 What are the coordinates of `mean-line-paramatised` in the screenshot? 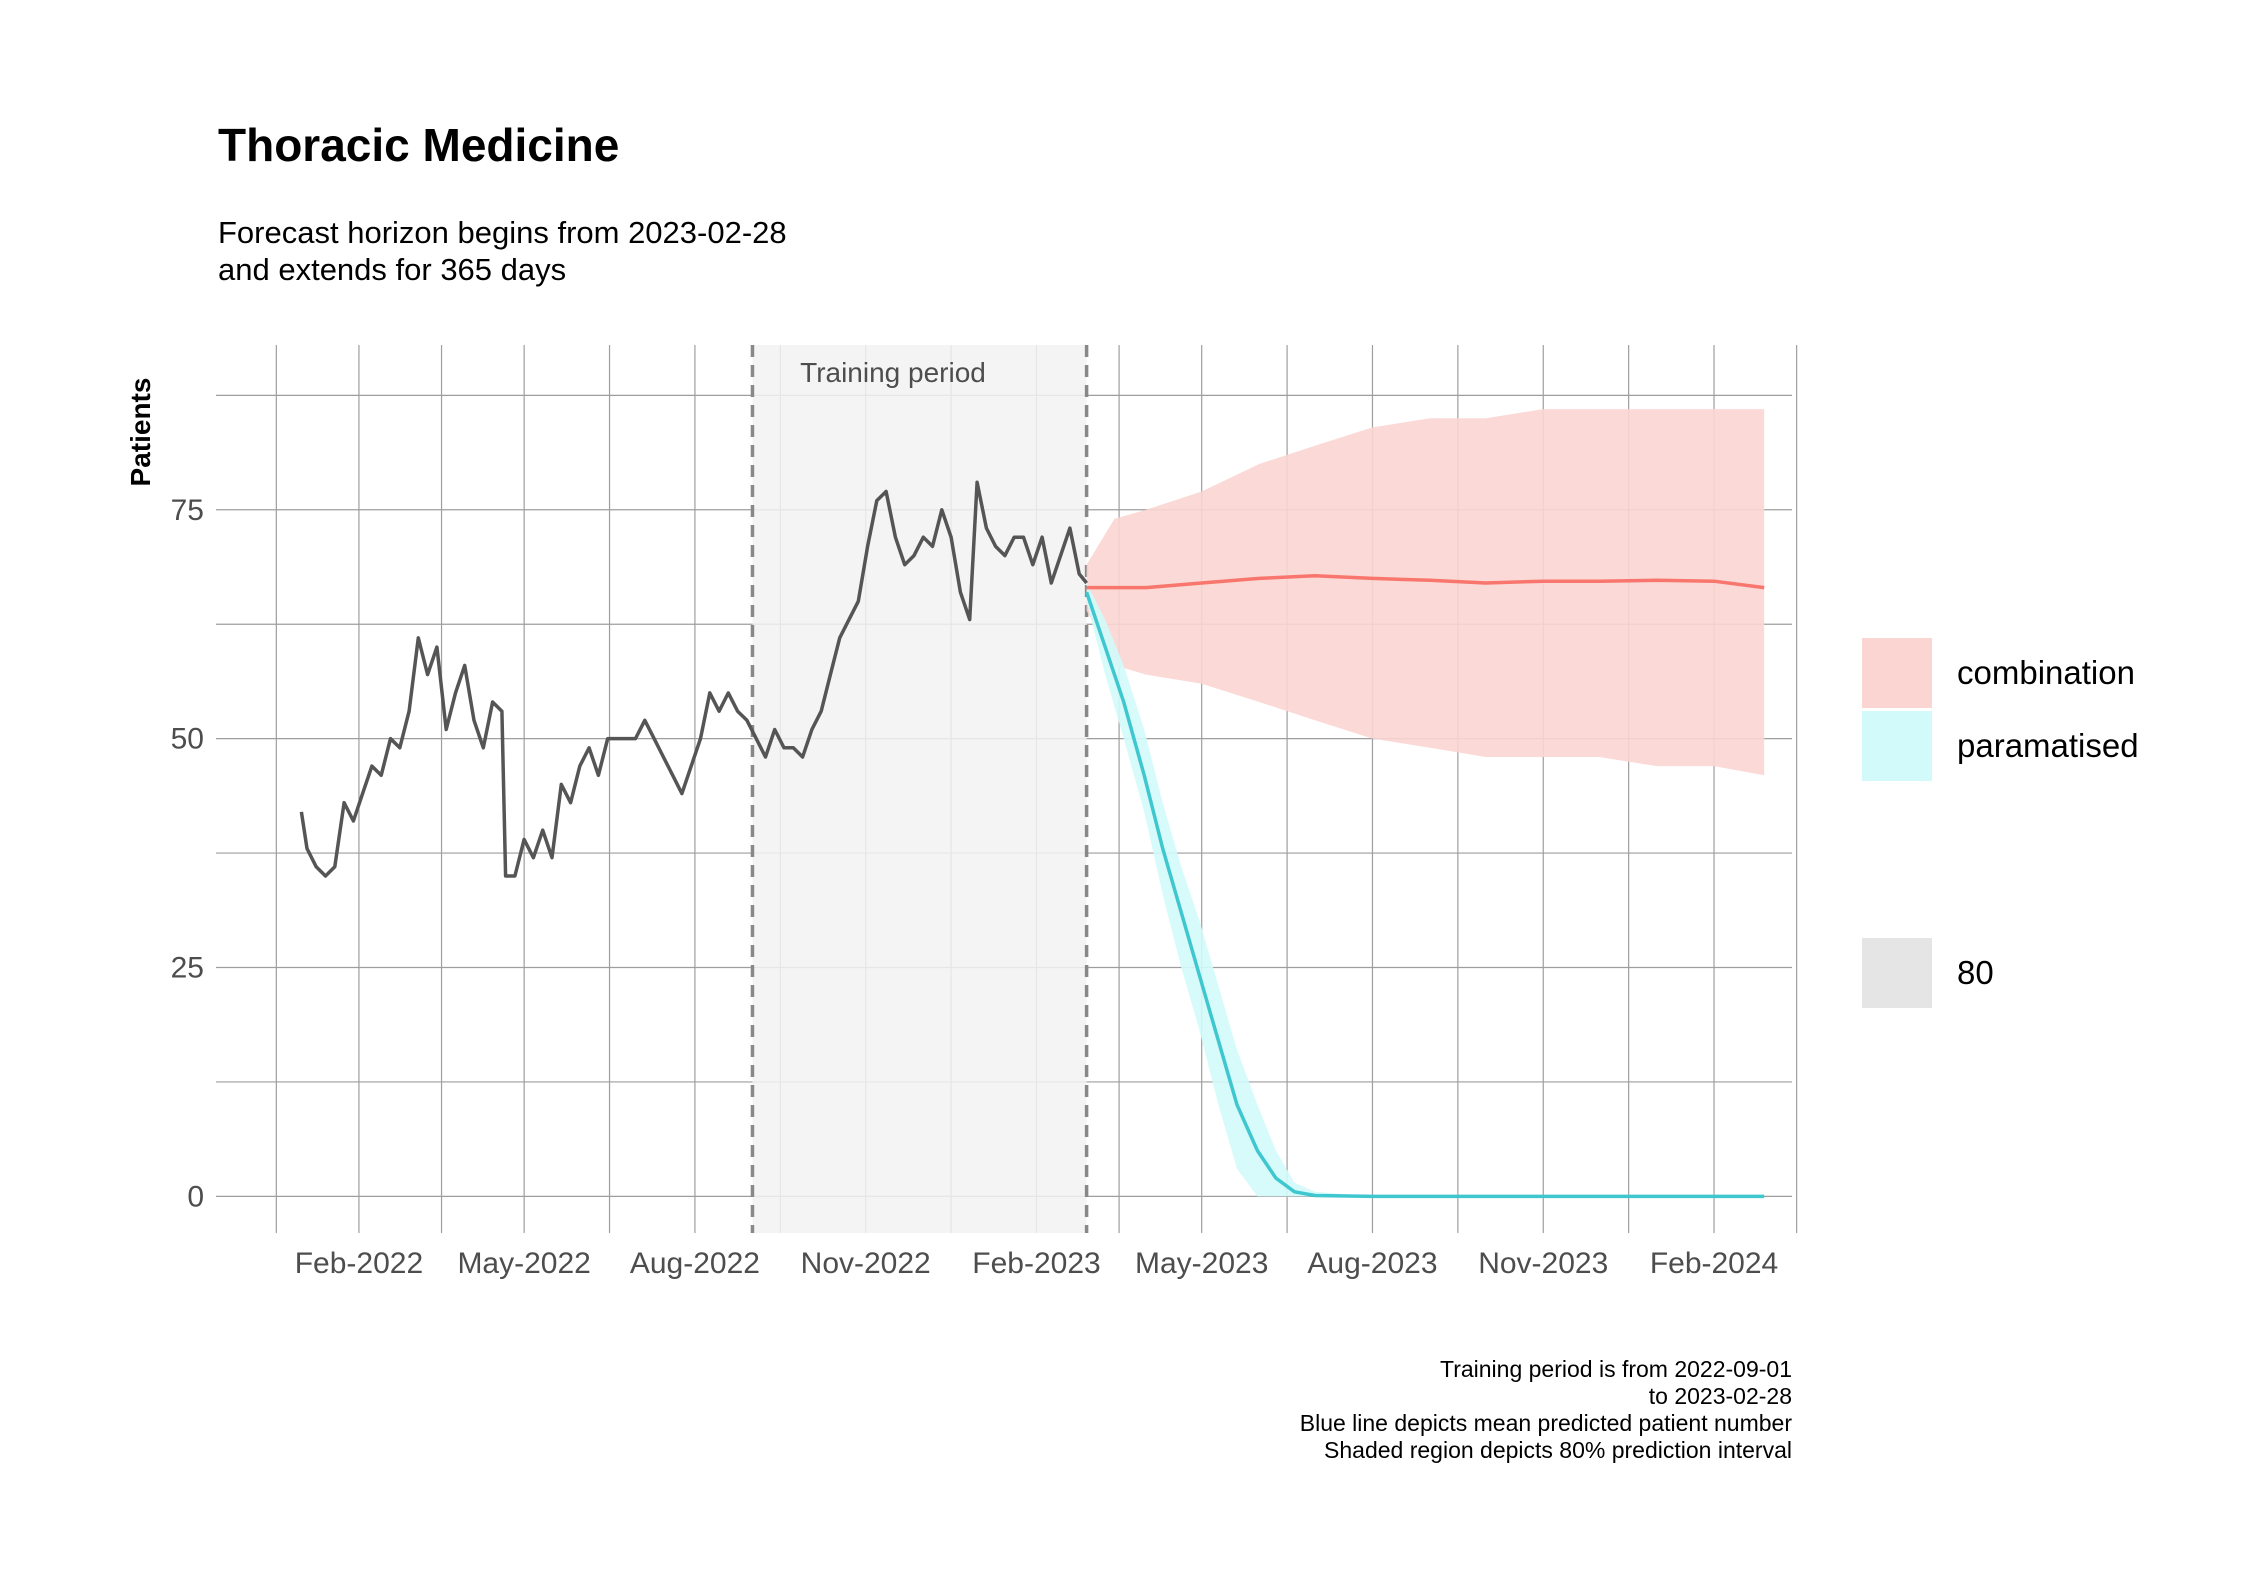 It's located at (1424, 895).